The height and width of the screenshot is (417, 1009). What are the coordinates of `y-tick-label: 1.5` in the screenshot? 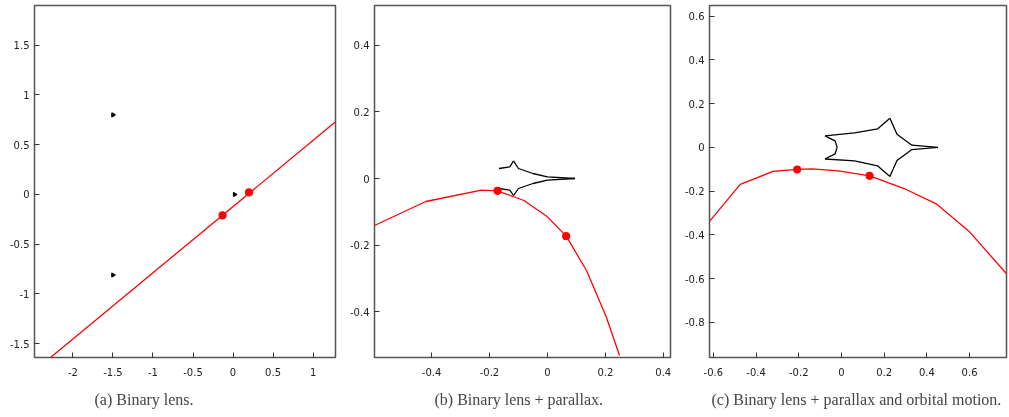 It's located at (21, 46).